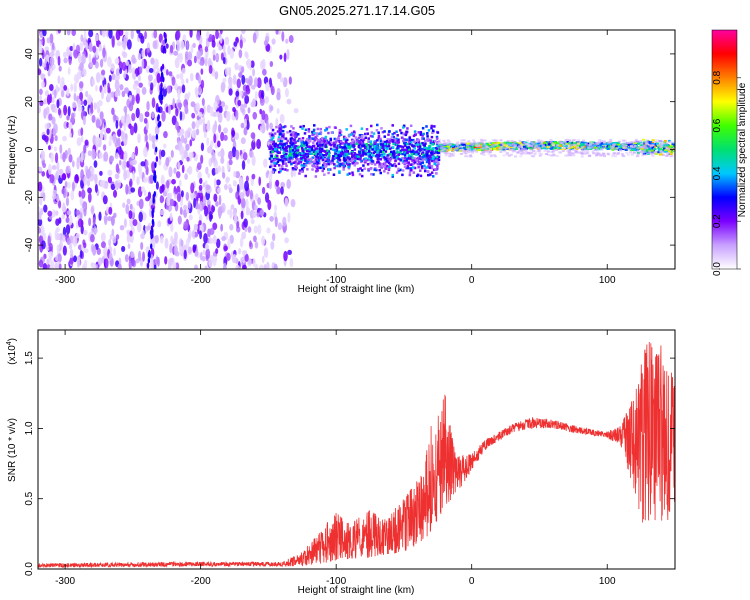 The height and width of the screenshot is (600, 750). I want to click on x-tick-label: 0, so click(472, 581).